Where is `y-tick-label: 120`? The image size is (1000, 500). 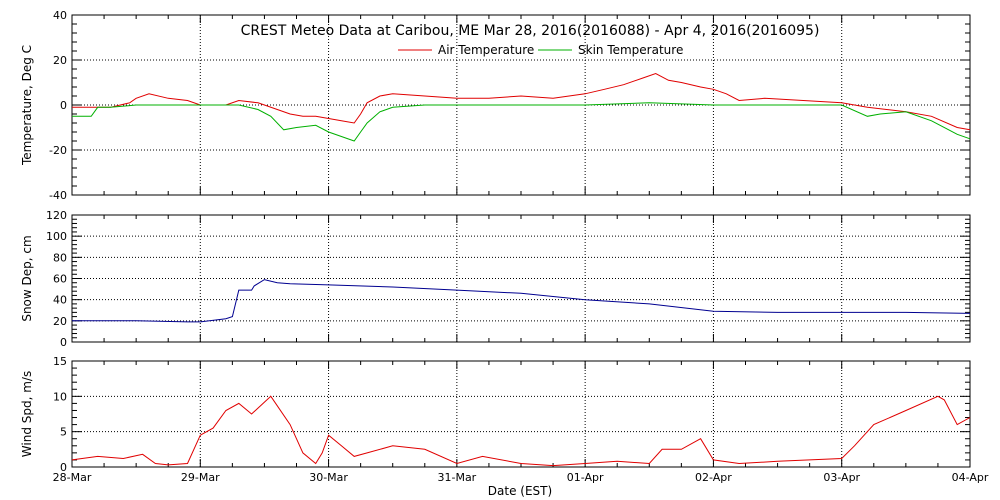 y-tick-label: 120 is located at coordinates (56, 215).